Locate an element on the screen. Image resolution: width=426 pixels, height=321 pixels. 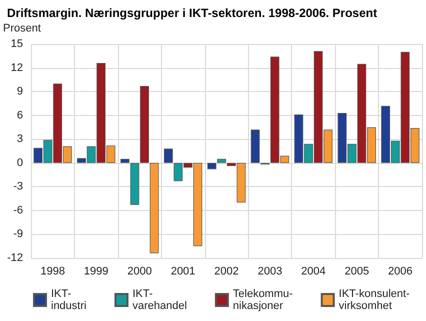
chart-title: Driftsmargin. Næringsgrupper i IKT-sektoren. 1998-2006. Prosent is located at coordinates (192, 13).